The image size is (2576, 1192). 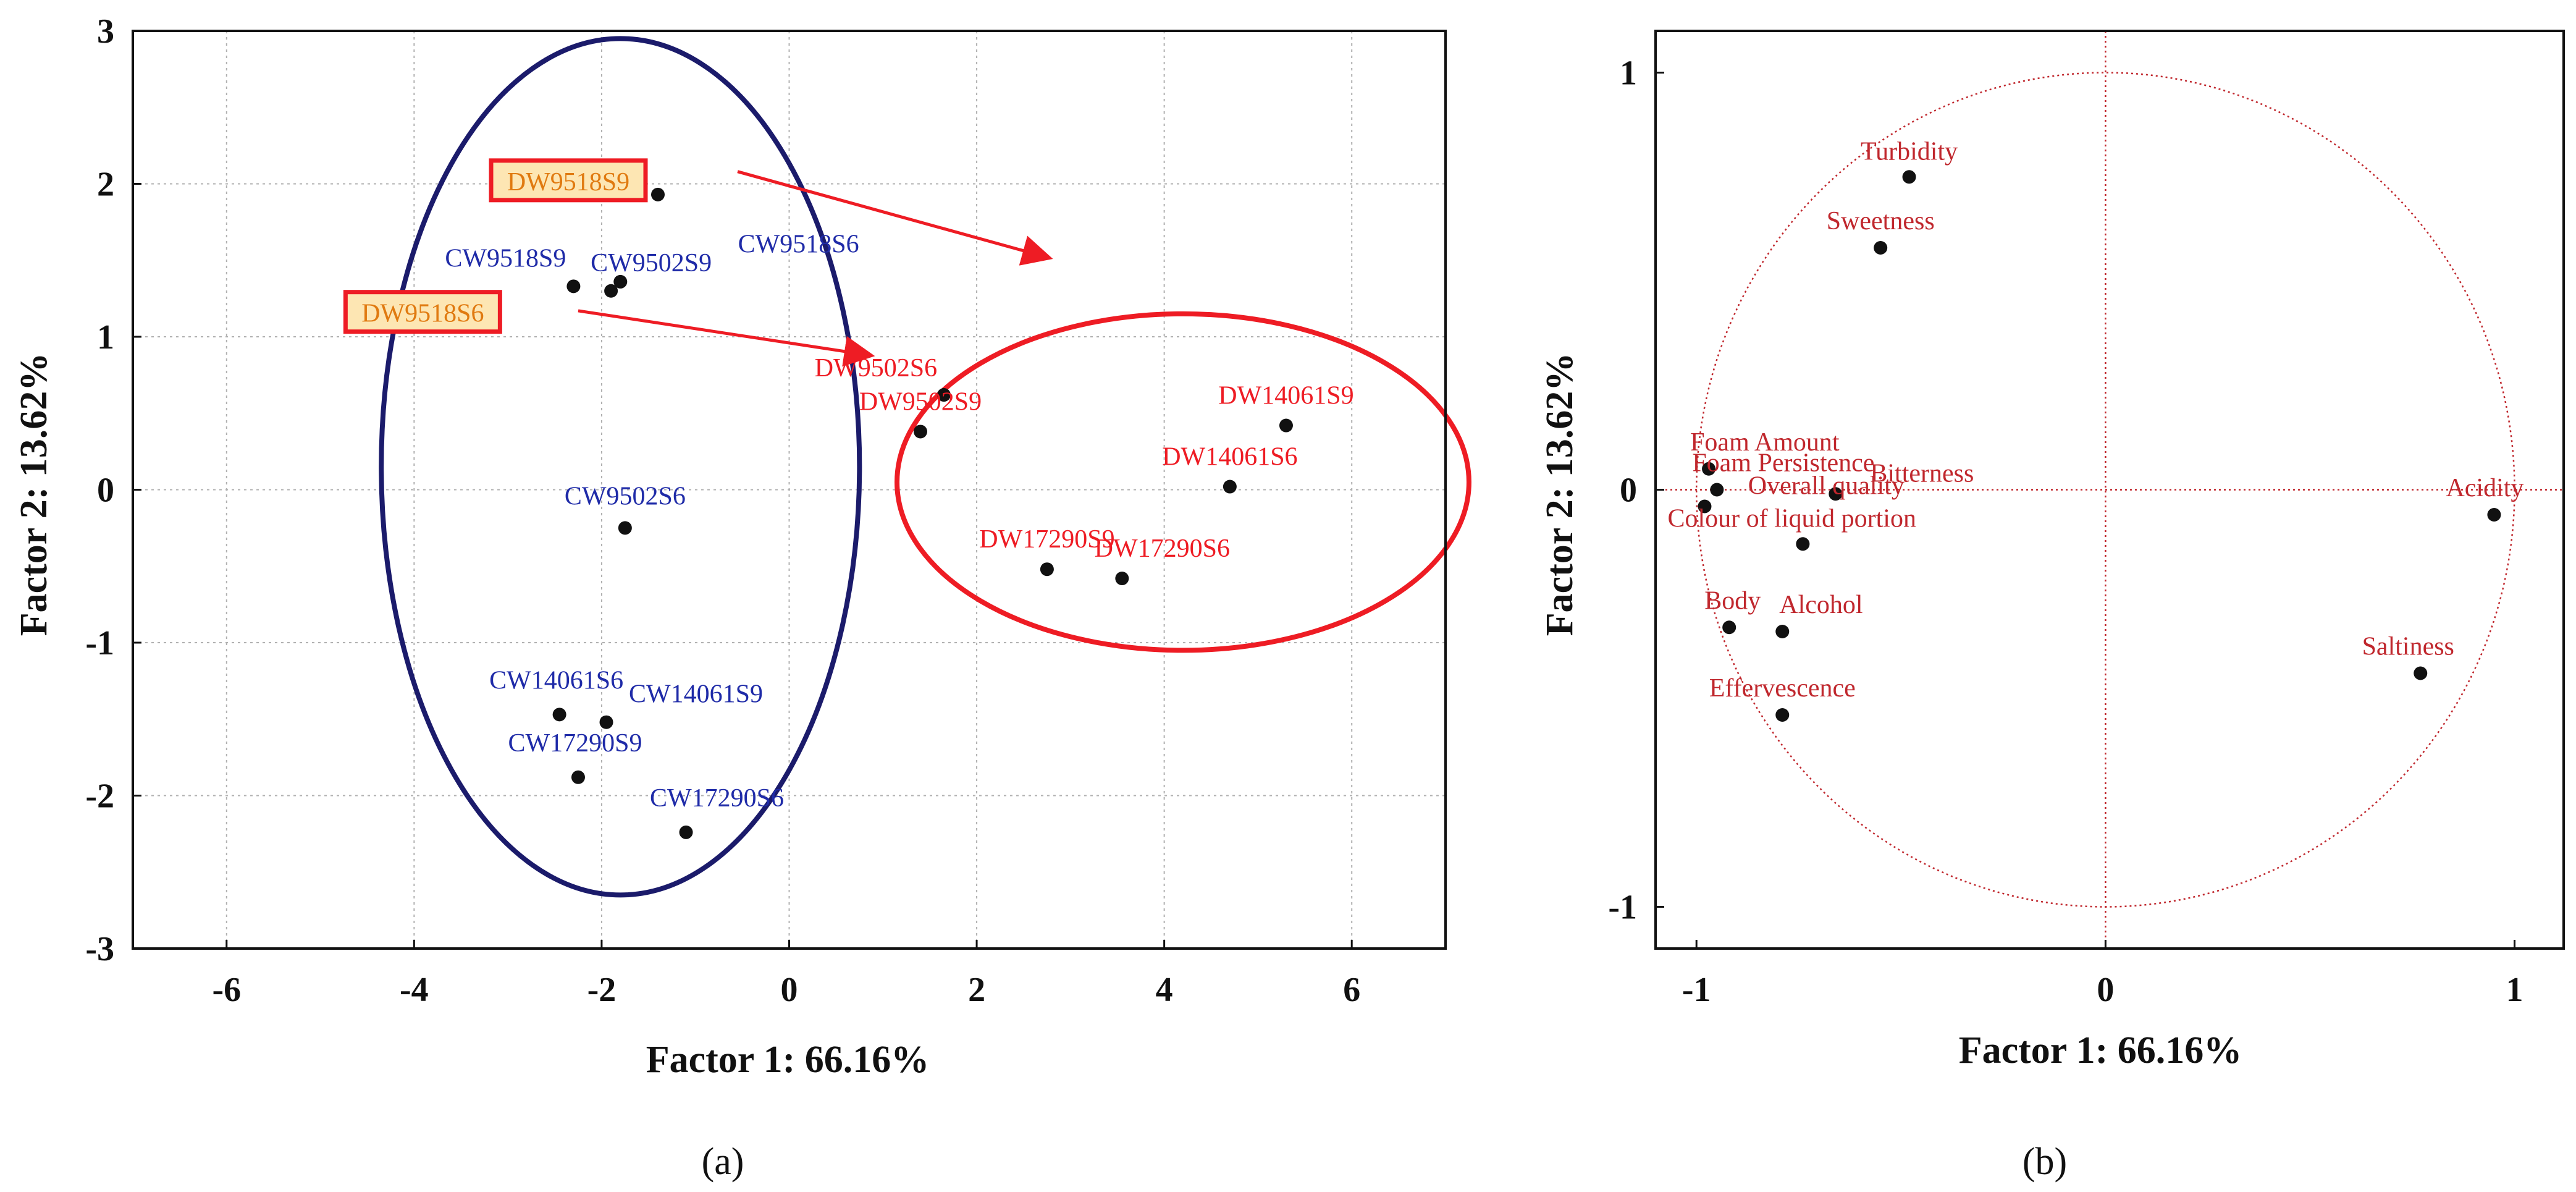 I want to click on x-tick-label: 4, so click(x=1164, y=990).